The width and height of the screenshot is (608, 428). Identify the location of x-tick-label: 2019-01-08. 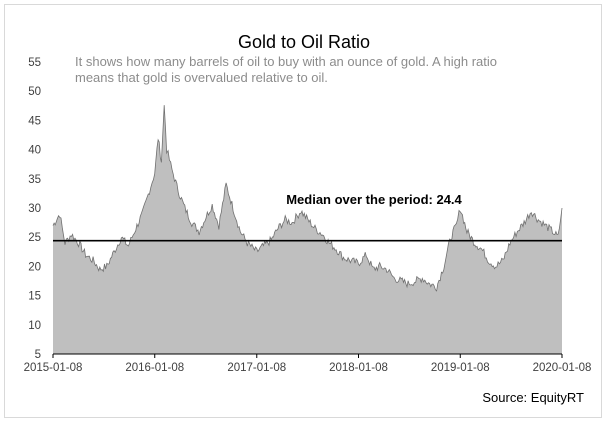
(460, 368).